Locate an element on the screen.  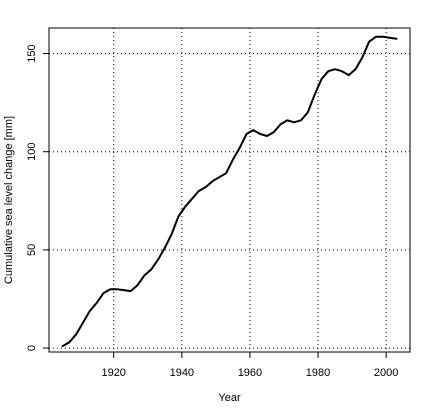
x-tick-label-1960: 1960 is located at coordinates (250, 373).